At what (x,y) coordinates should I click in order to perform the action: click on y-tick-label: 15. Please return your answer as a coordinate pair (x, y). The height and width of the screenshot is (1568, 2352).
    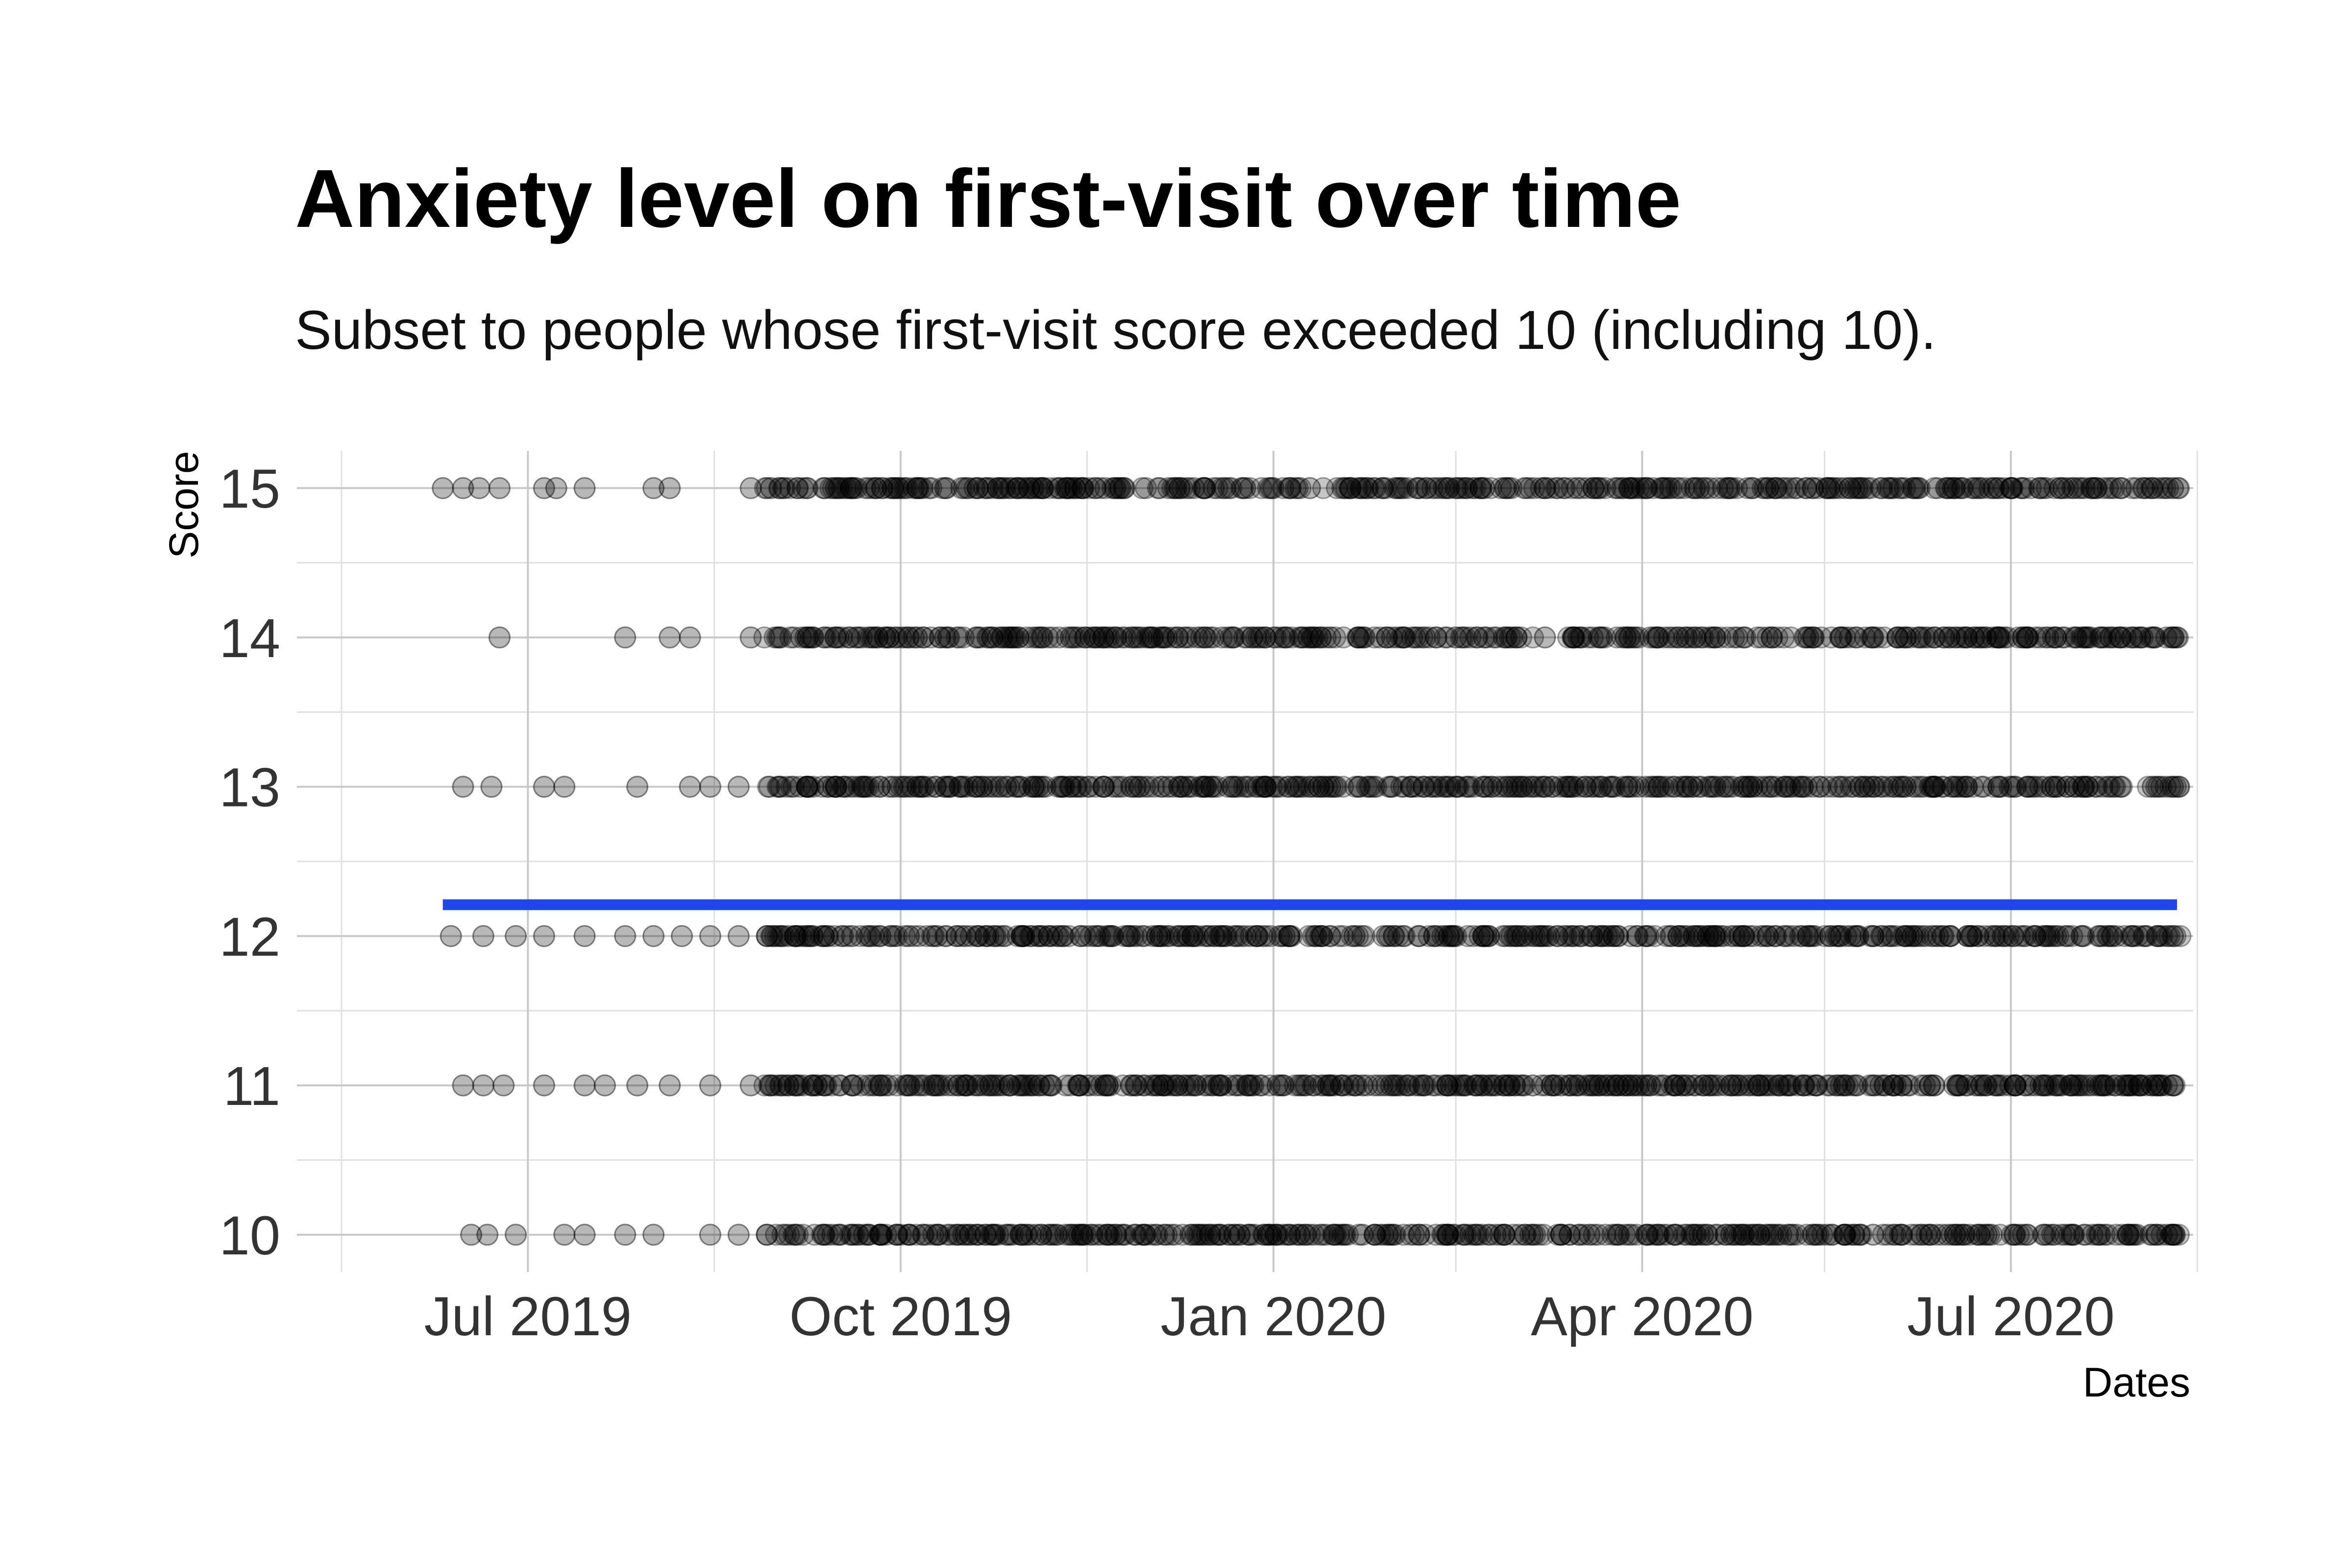
    Looking at the image, I should click on (249, 488).